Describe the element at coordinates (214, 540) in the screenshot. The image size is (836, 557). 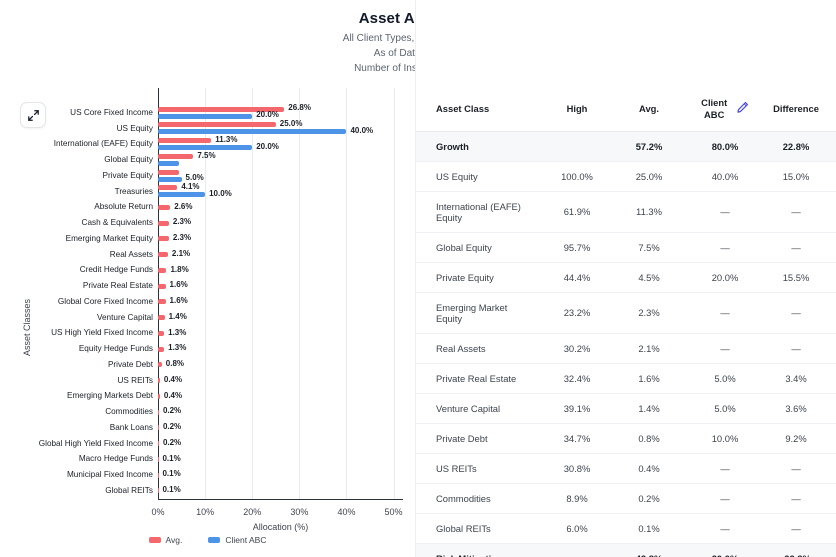
I see `legend-swatch` at that location.